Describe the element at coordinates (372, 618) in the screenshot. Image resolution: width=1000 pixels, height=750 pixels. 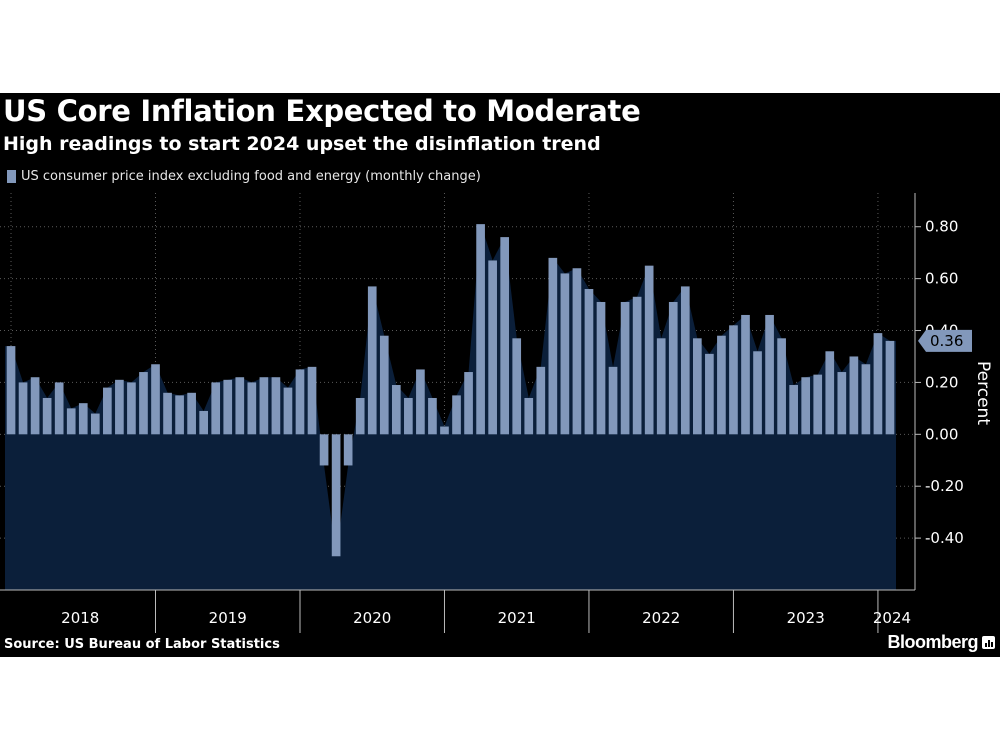
I see `x-tick-label: 2020` at that location.